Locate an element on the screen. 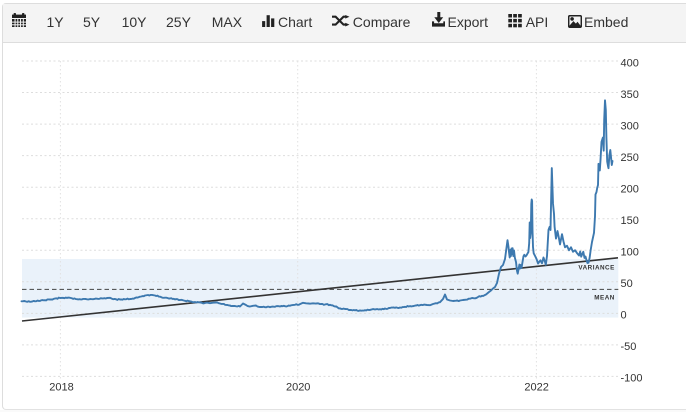  svg-text: 50 is located at coordinates (627, 284).